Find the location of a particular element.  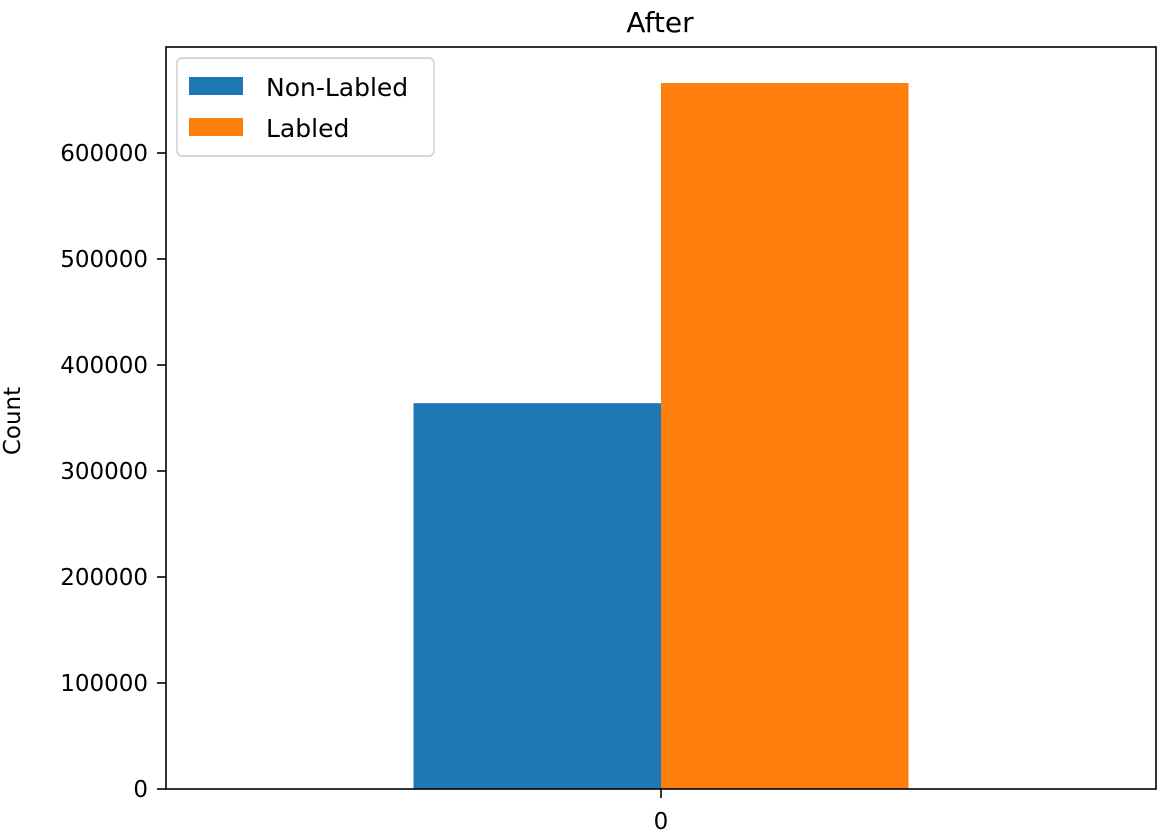

y-tick-label: 200000 is located at coordinates (104, 578).